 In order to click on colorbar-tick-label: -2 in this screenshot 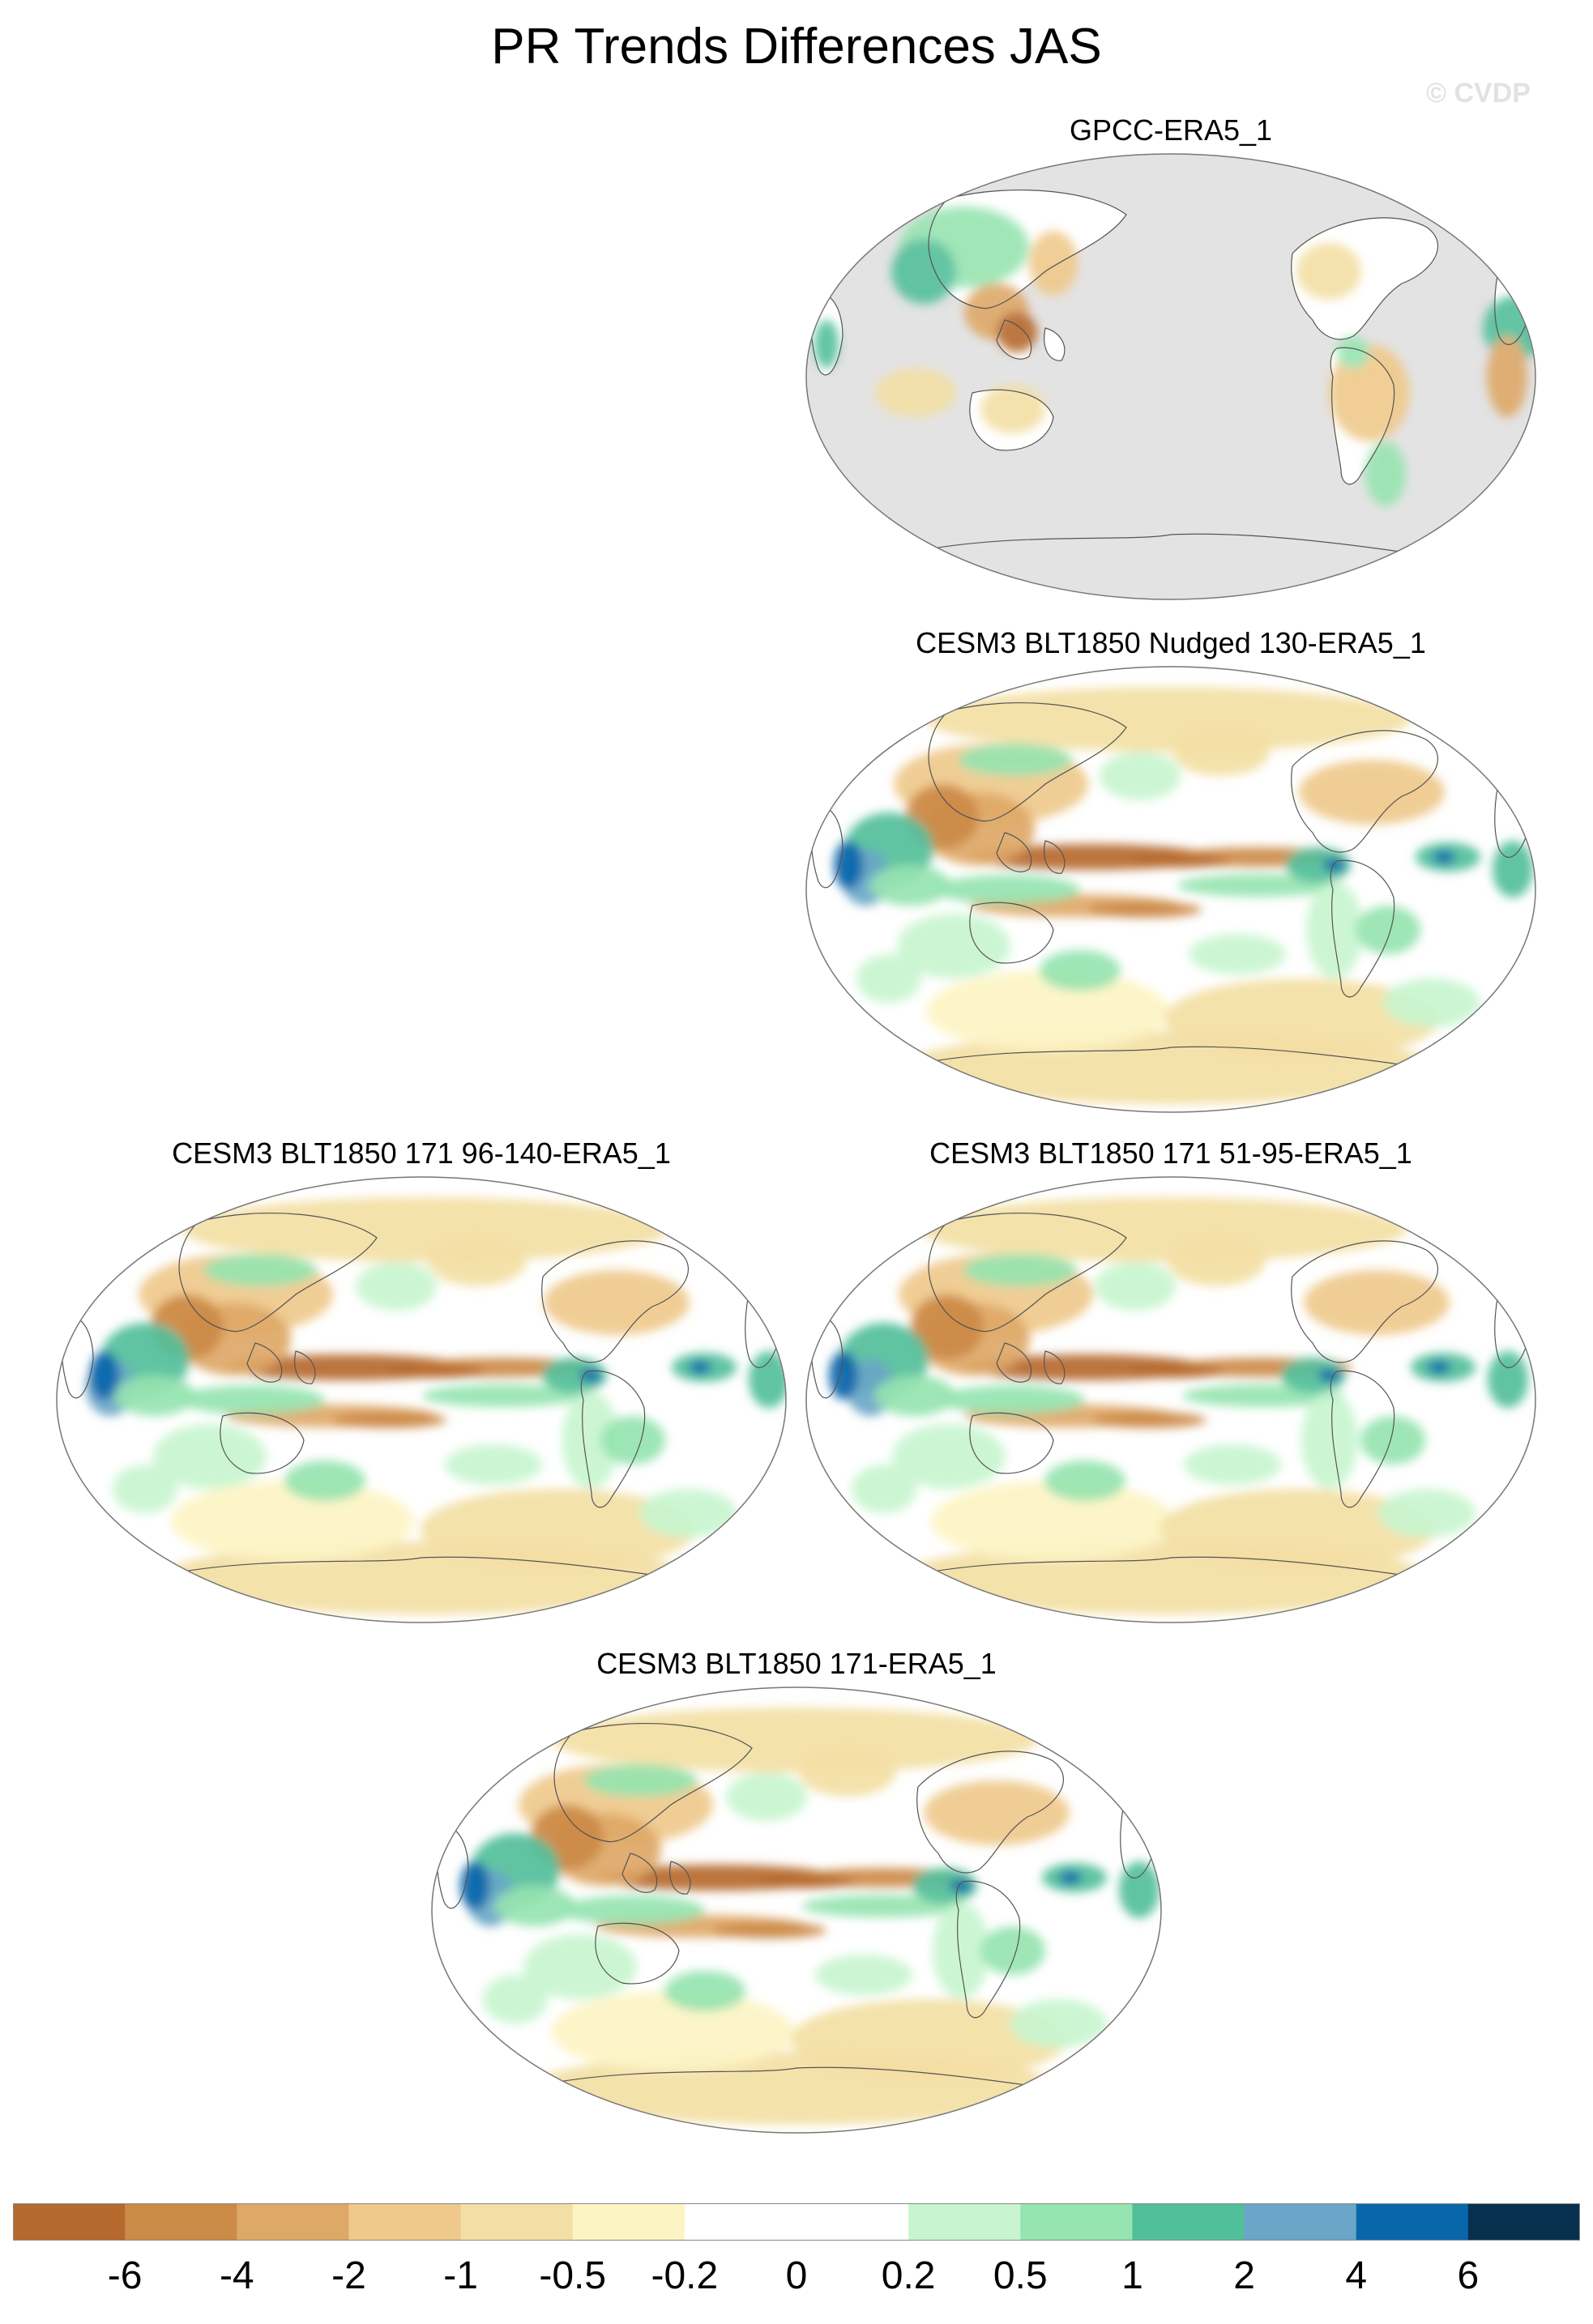, I will do `click(348, 2275)`.